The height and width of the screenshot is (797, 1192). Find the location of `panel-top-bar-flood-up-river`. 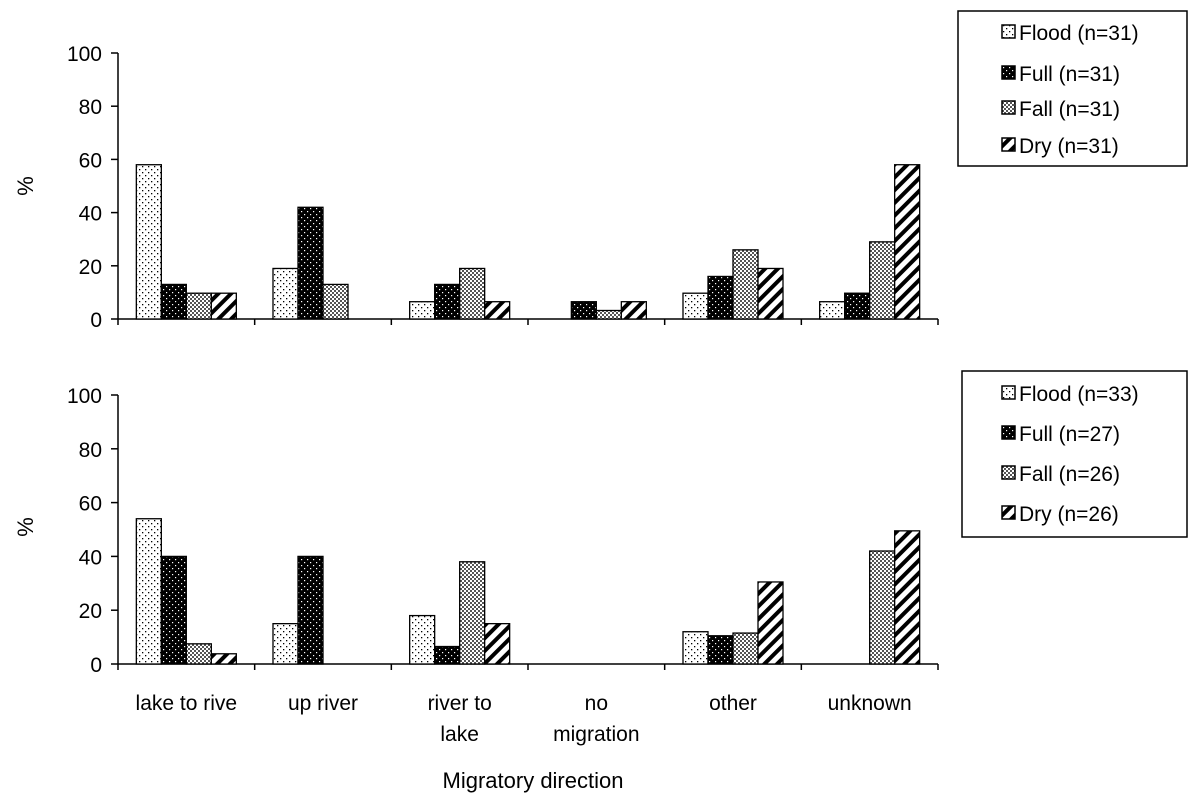

panel-top-bar-flood-up-river is located at coordinates (285, 293).